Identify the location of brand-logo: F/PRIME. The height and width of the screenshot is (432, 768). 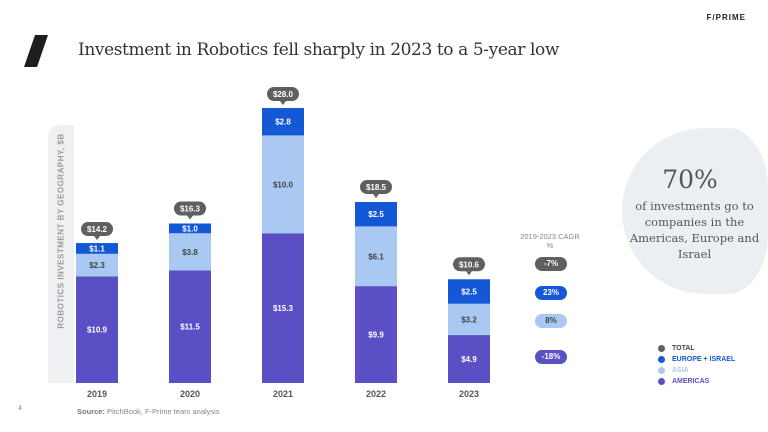
(726, 17).